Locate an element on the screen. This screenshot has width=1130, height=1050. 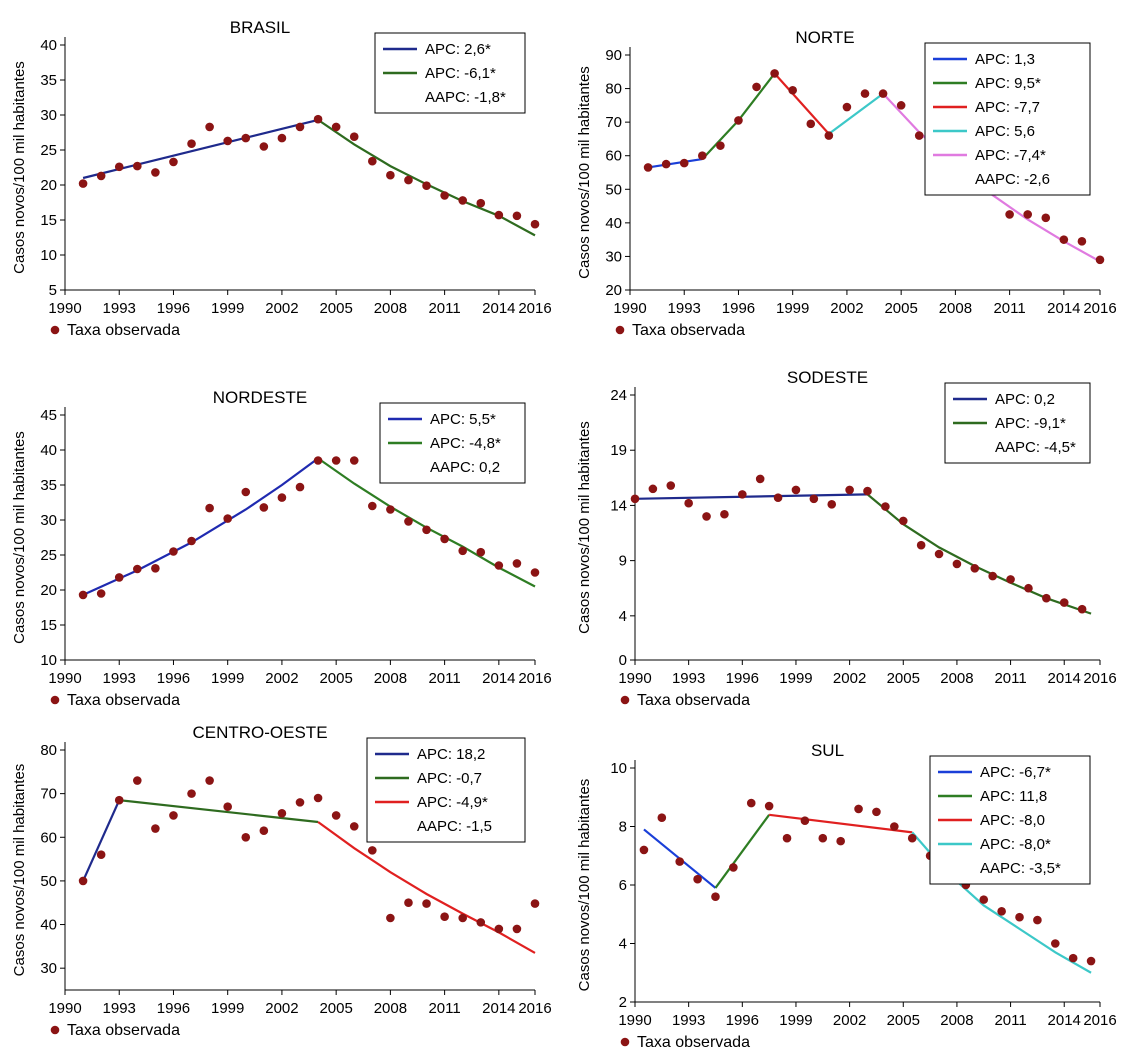
legend-aapc: AAPC: -3,5* is located at coordinates (1020, 868).